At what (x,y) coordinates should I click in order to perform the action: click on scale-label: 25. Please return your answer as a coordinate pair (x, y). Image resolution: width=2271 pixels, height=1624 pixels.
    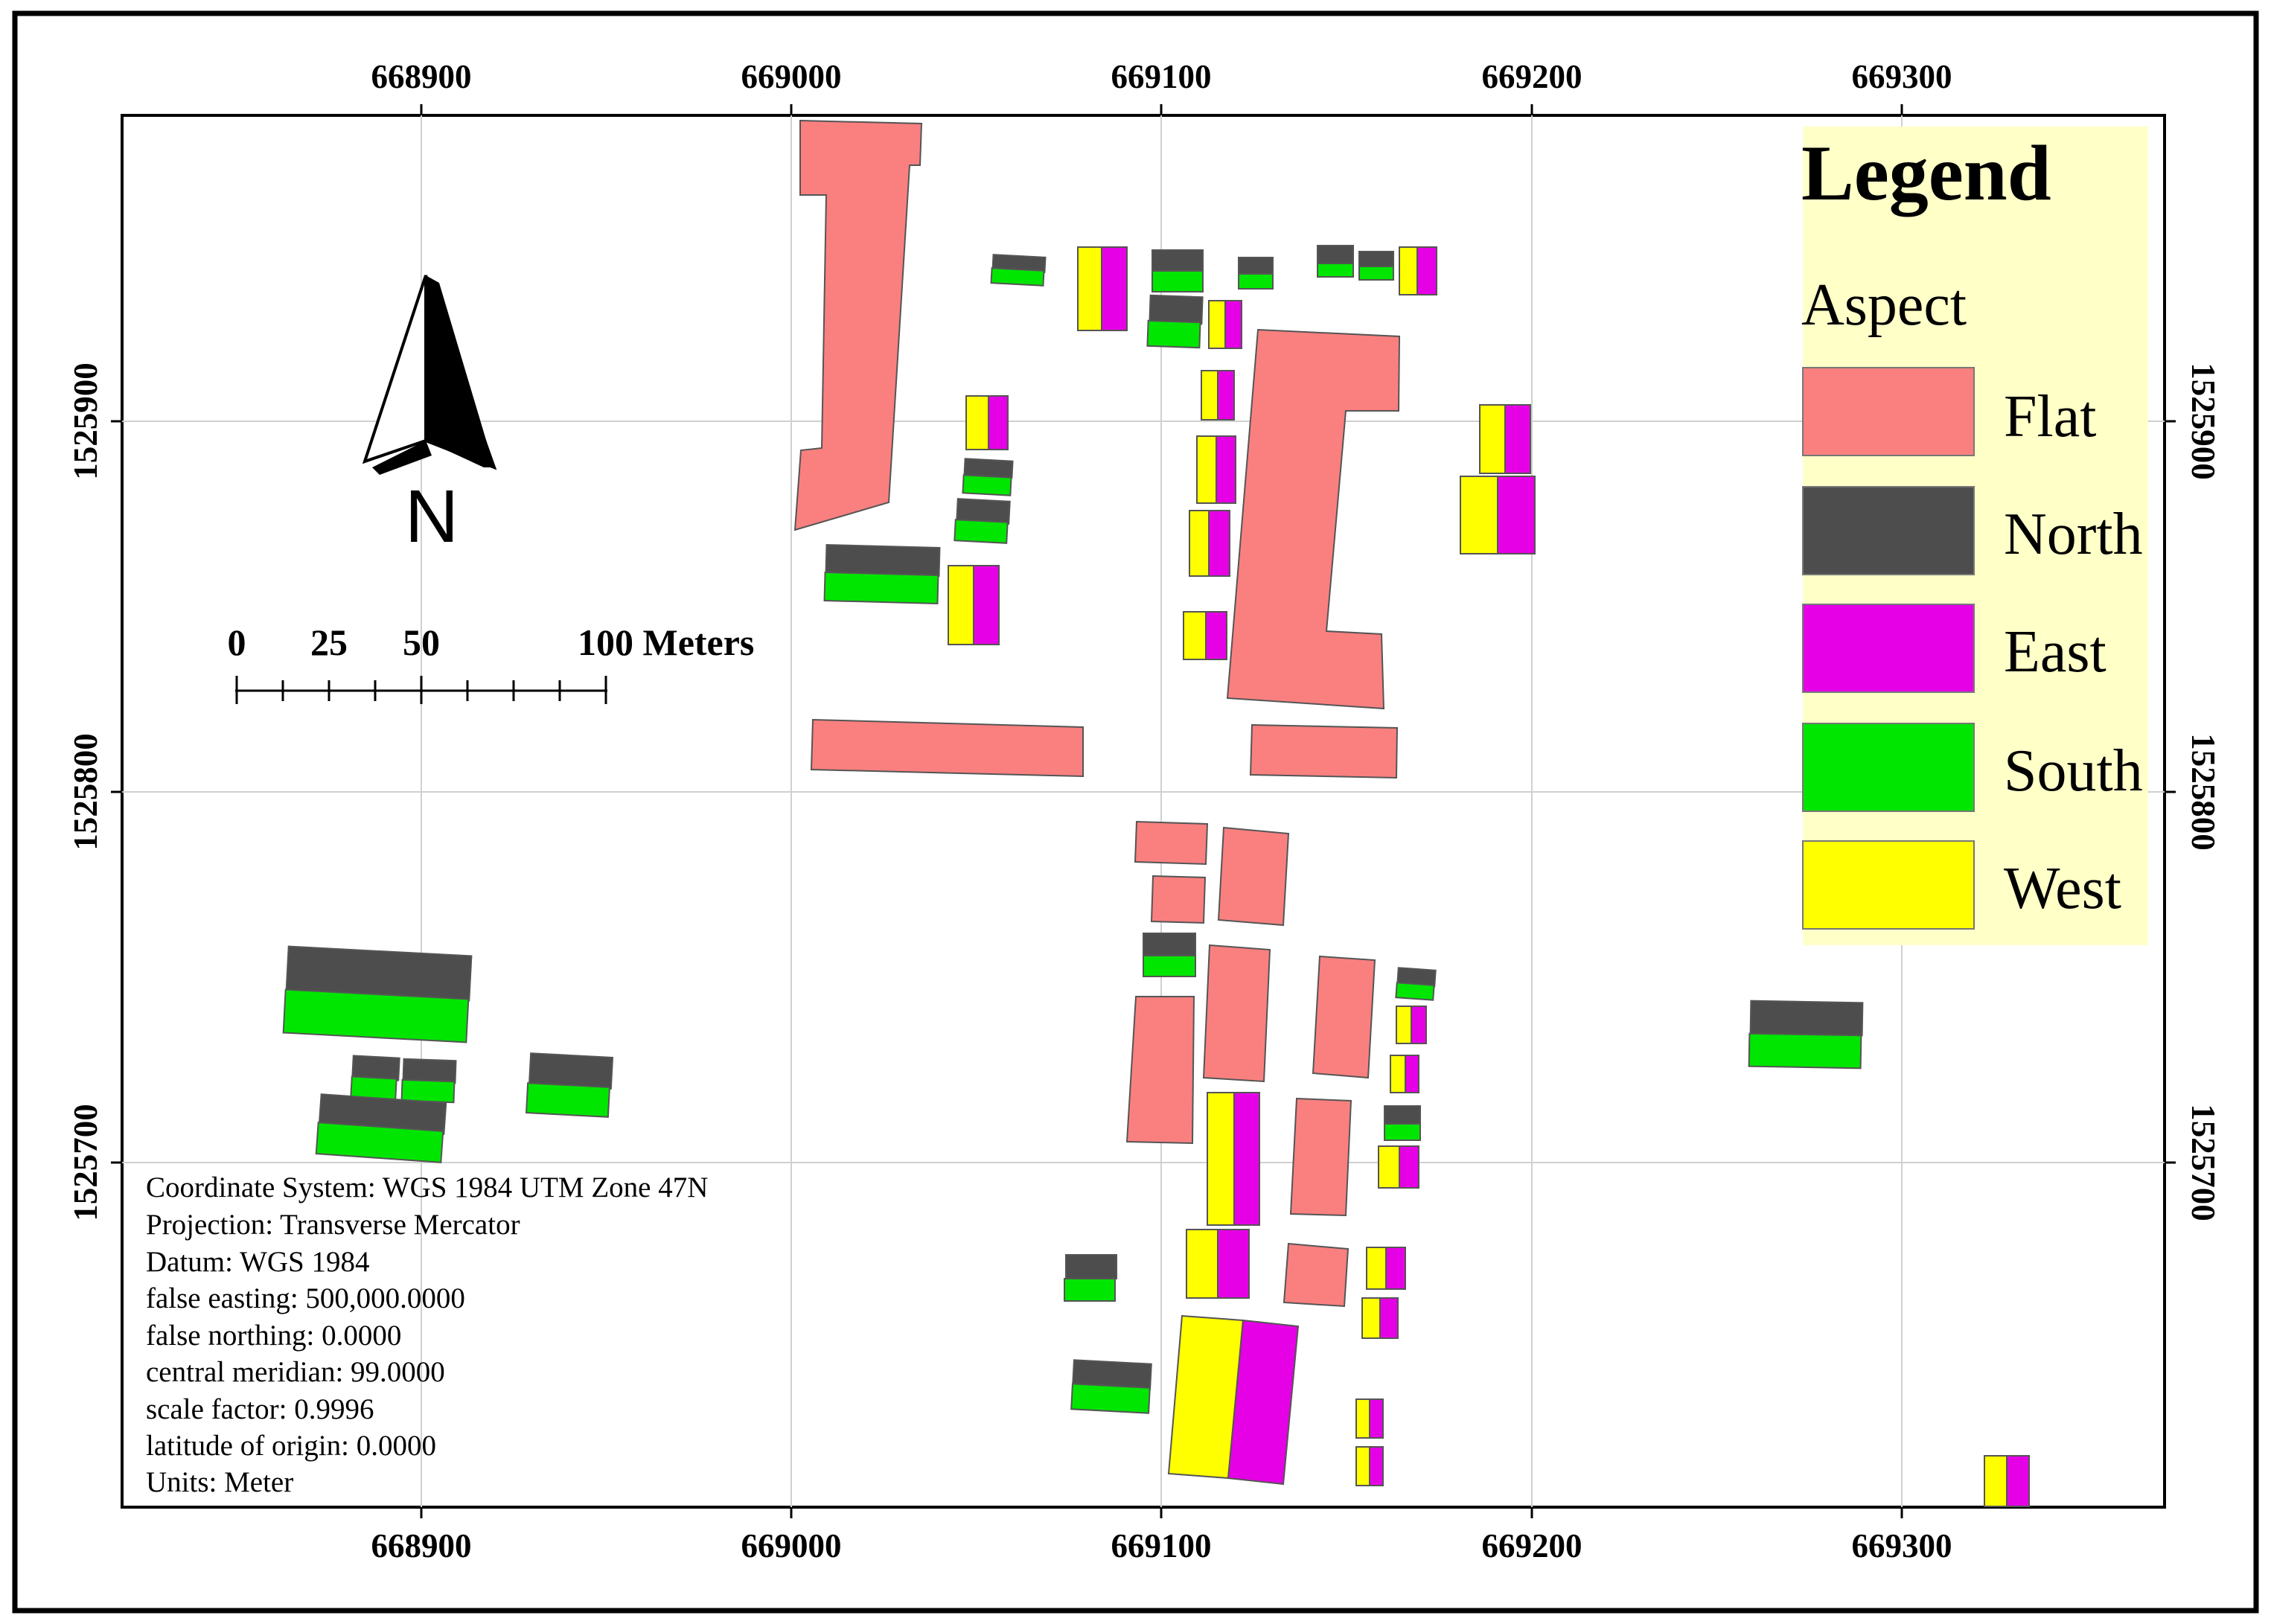
    Looking at the image, I should click on (329, 642).